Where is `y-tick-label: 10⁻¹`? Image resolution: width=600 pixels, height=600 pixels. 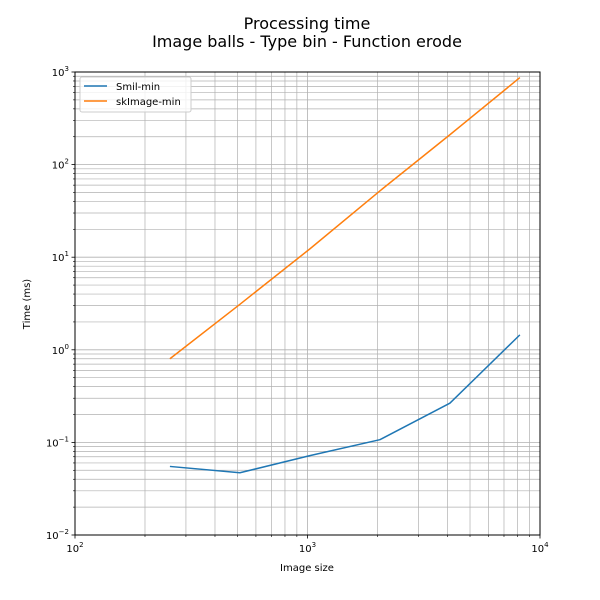 y-tick-label: 10⁻¹ is located at coordinates (57, 442).